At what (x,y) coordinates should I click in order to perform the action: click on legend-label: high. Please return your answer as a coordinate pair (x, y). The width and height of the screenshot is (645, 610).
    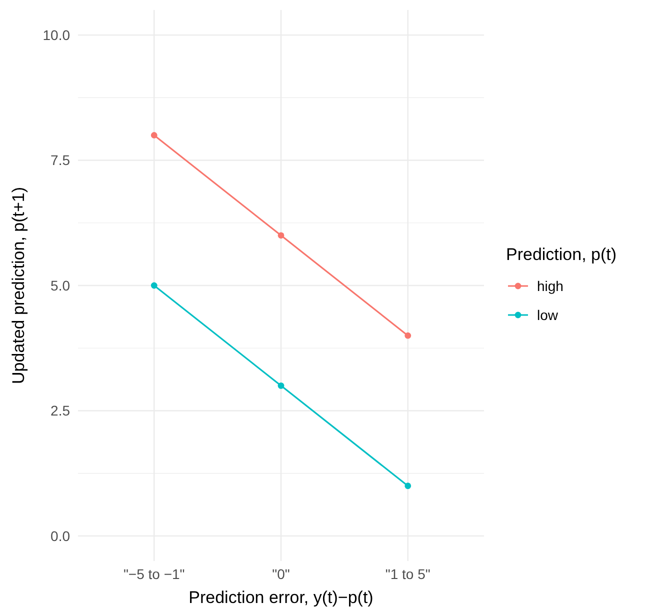
    Looking at the image, I should click on (550, 286).